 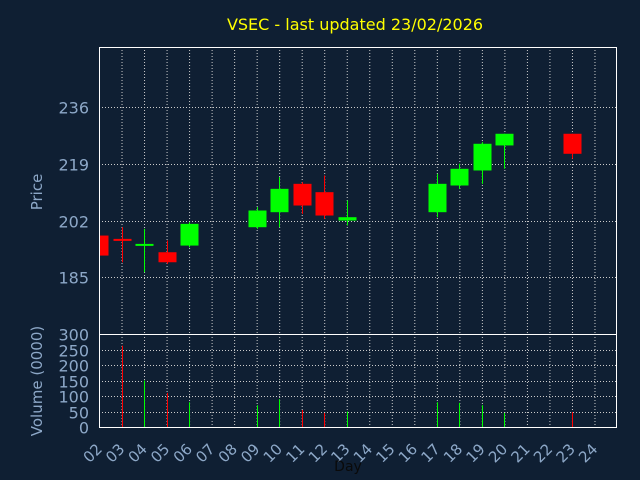 What do you see at coordinates (348, 467) in the screenshot?
I see `x-axis-label: Day` at bounding box center [348, 467].